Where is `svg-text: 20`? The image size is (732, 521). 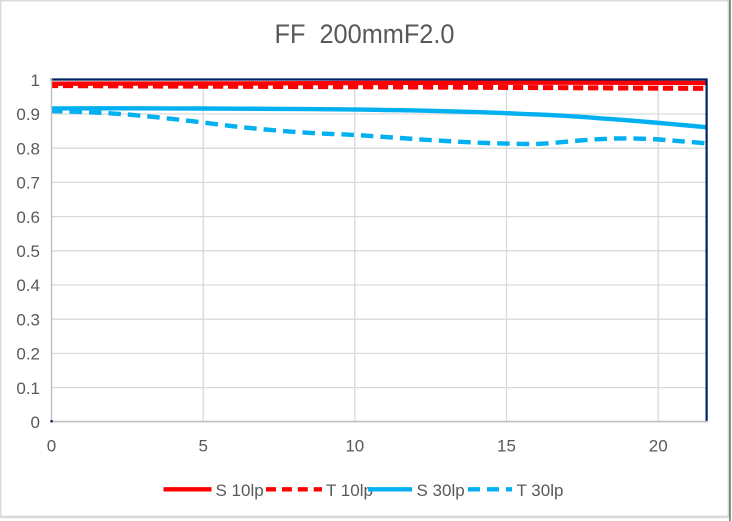 svg-text: 20 is located at coordinates (658, 446).